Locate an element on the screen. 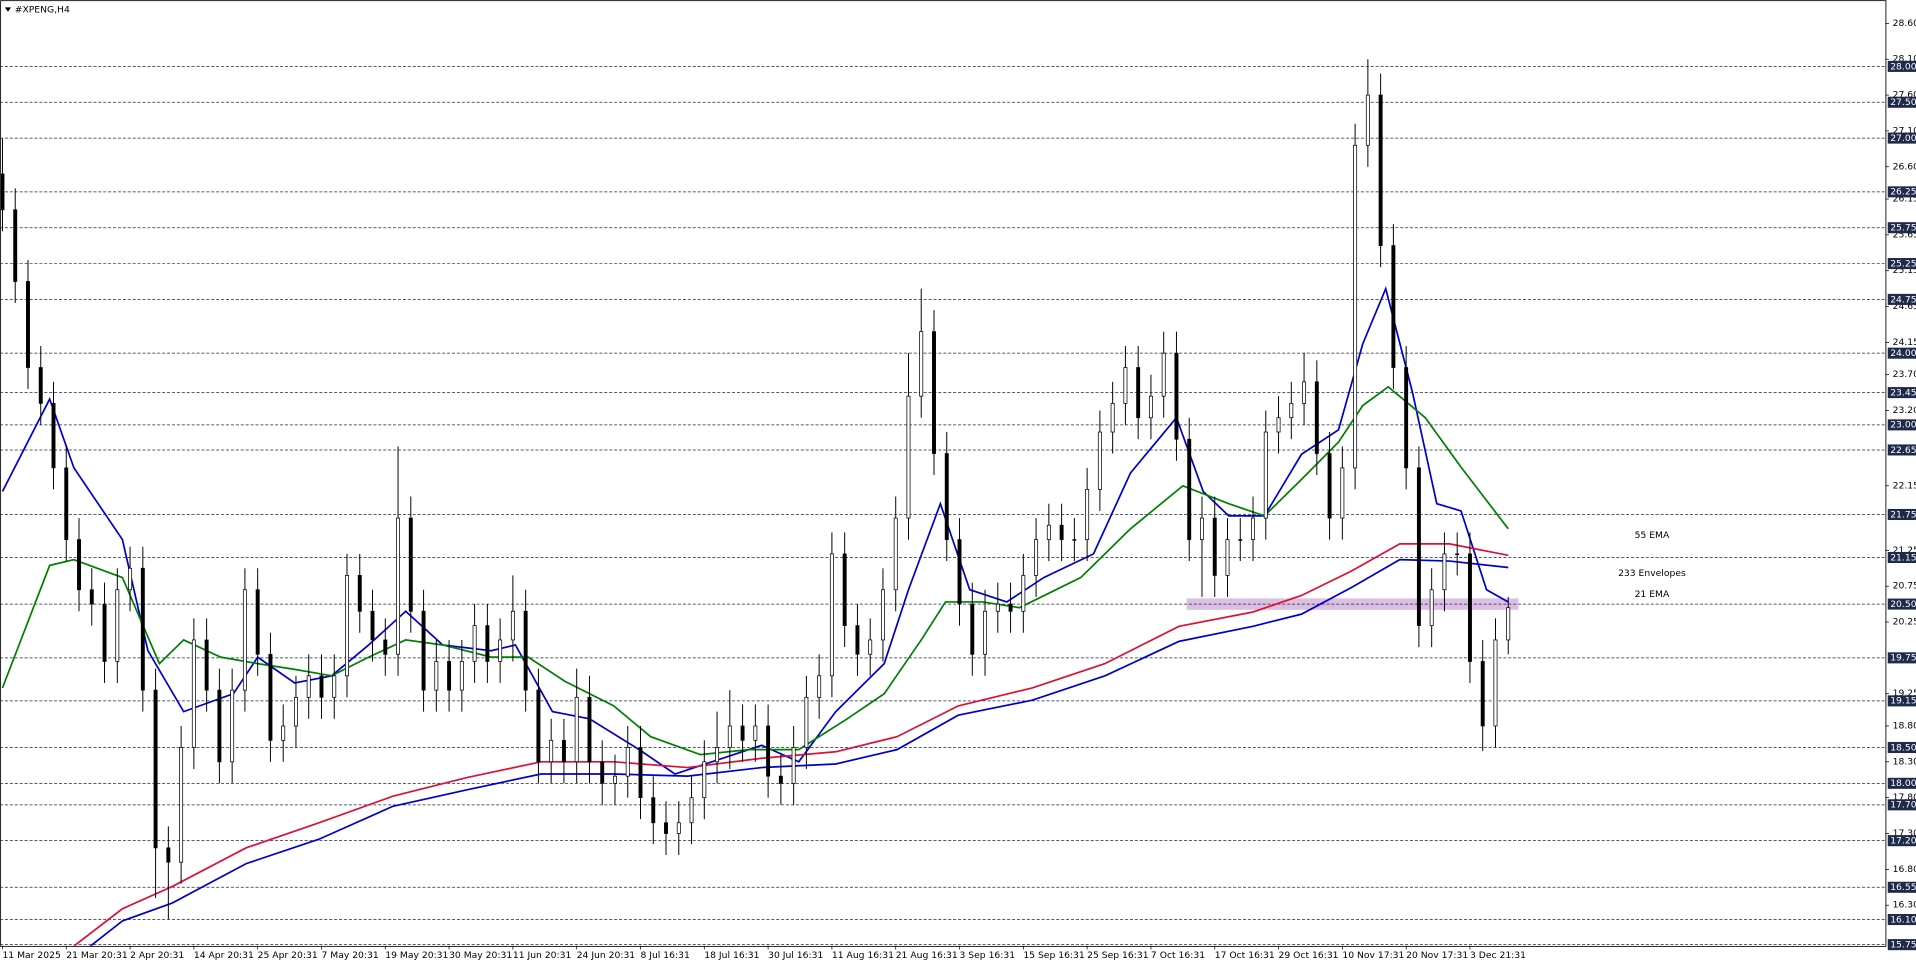 The image size is (1916, 963). y-tick-label: 19.25 is located at coordinates (1904, 693).